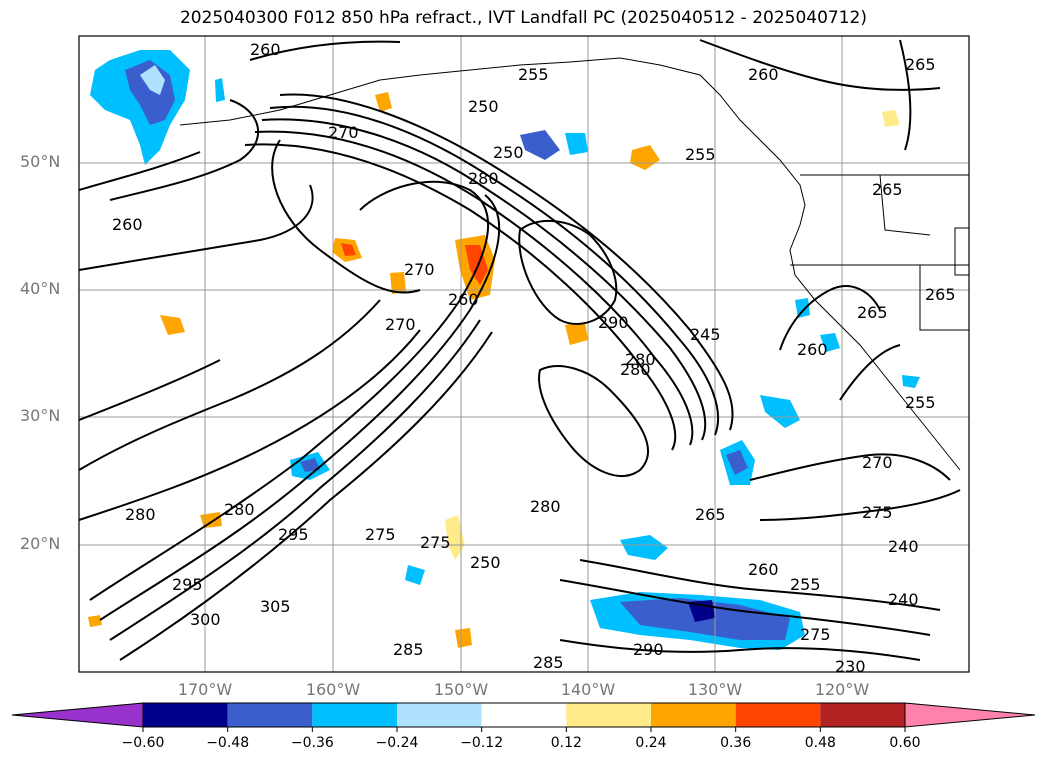 This screenshot has width=1047, height=765. Describe the element at coordinates (461, 689) in the screenshot. I see `lon-label-150w: 150°W` at that location.